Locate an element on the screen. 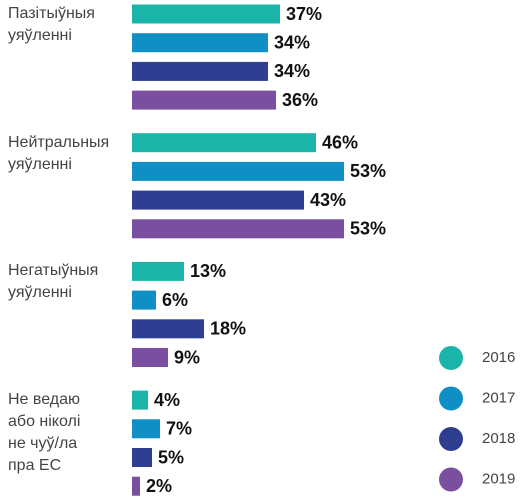 This screenshot has height=500, width=528. value-label: 13% is located at coordinates (208, 271).